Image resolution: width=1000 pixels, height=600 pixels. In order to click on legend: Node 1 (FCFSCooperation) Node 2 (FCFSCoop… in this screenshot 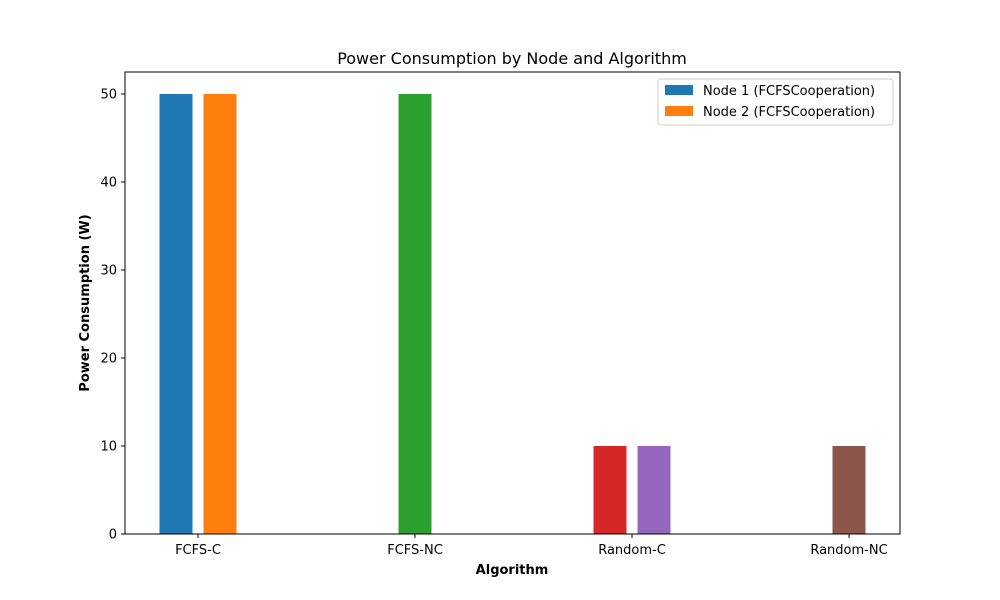, I will do `click(775, 102)`.